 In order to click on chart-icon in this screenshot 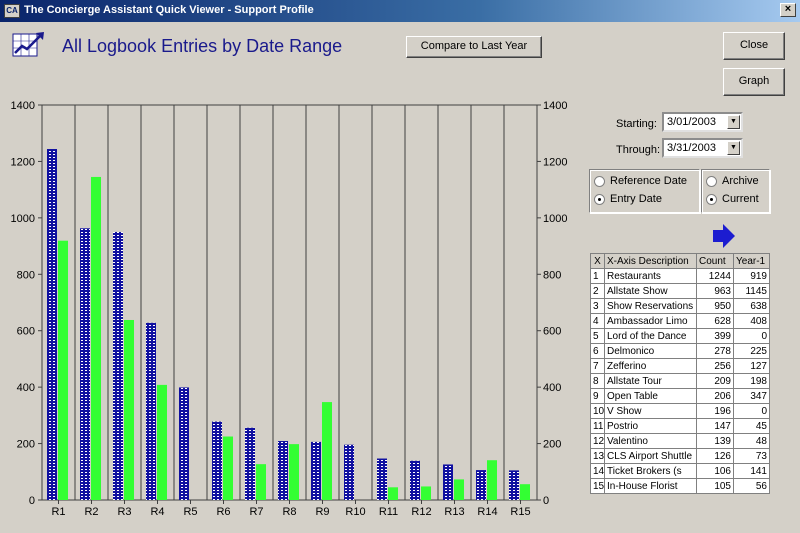, I will do `click(28, 44)`.